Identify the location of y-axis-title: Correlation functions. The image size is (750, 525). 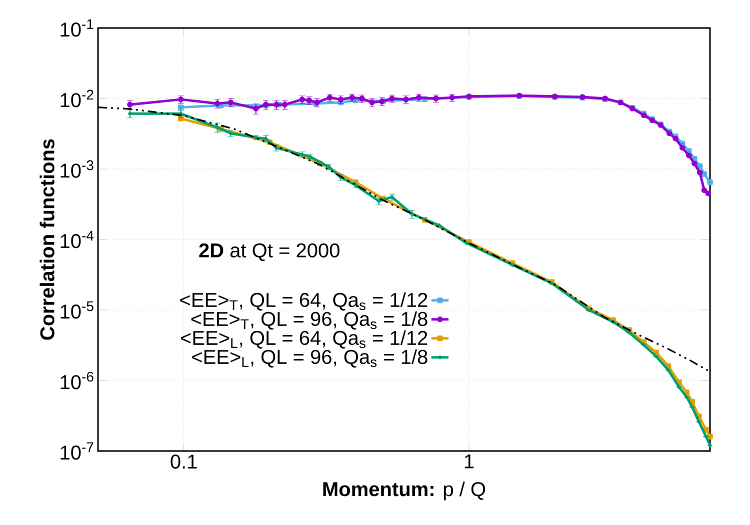
(47, 239).